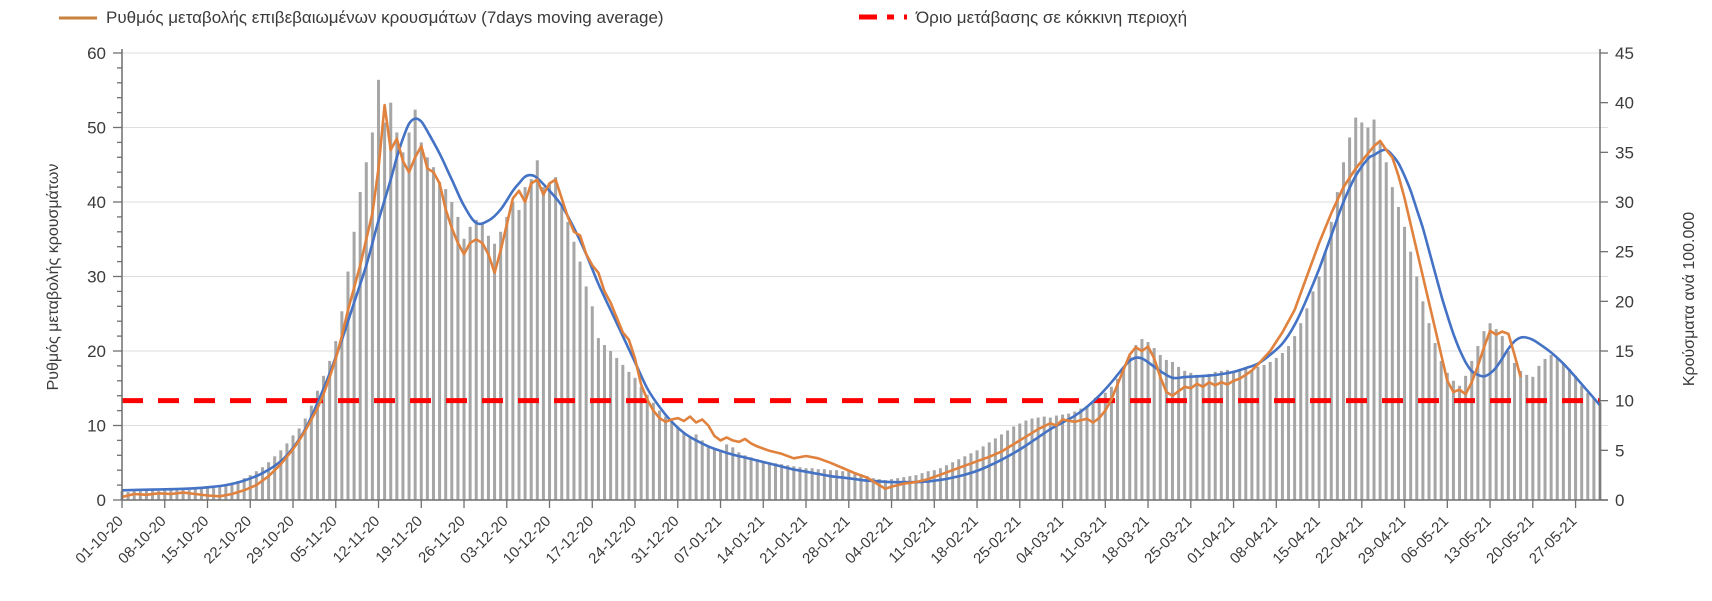 The image size is (1712, 601). Describe the element at coordinates (883, 18) in the screenshot. I see `red-dashed-legend-marker` at that location.